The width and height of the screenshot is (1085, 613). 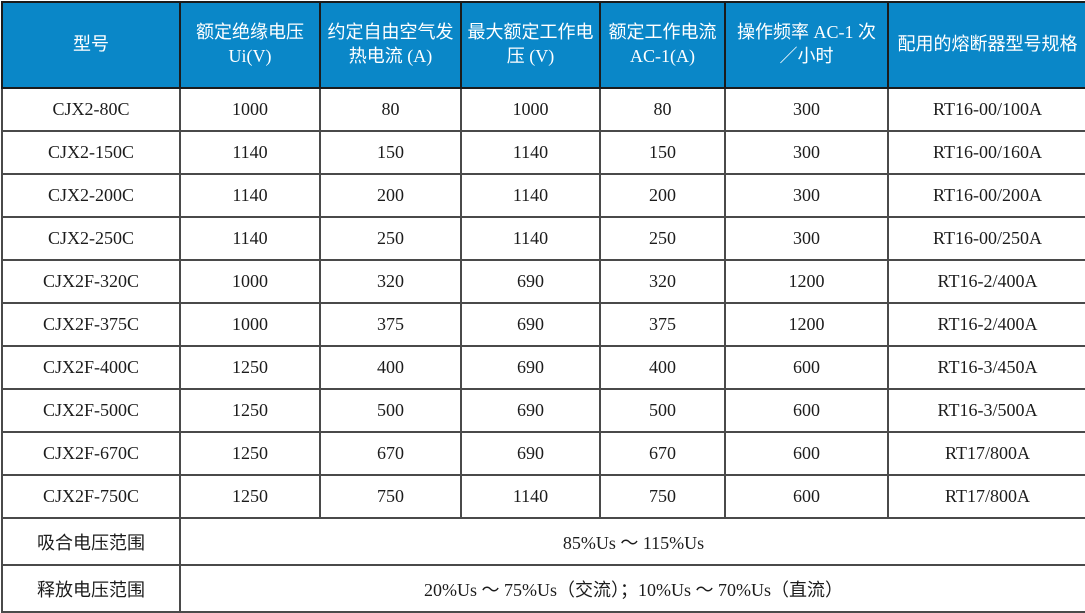 I want to click on table-row: CJX2F-320C 1000 320 690 320 1200 RT16-2/400A, so click(x=543, y=281).